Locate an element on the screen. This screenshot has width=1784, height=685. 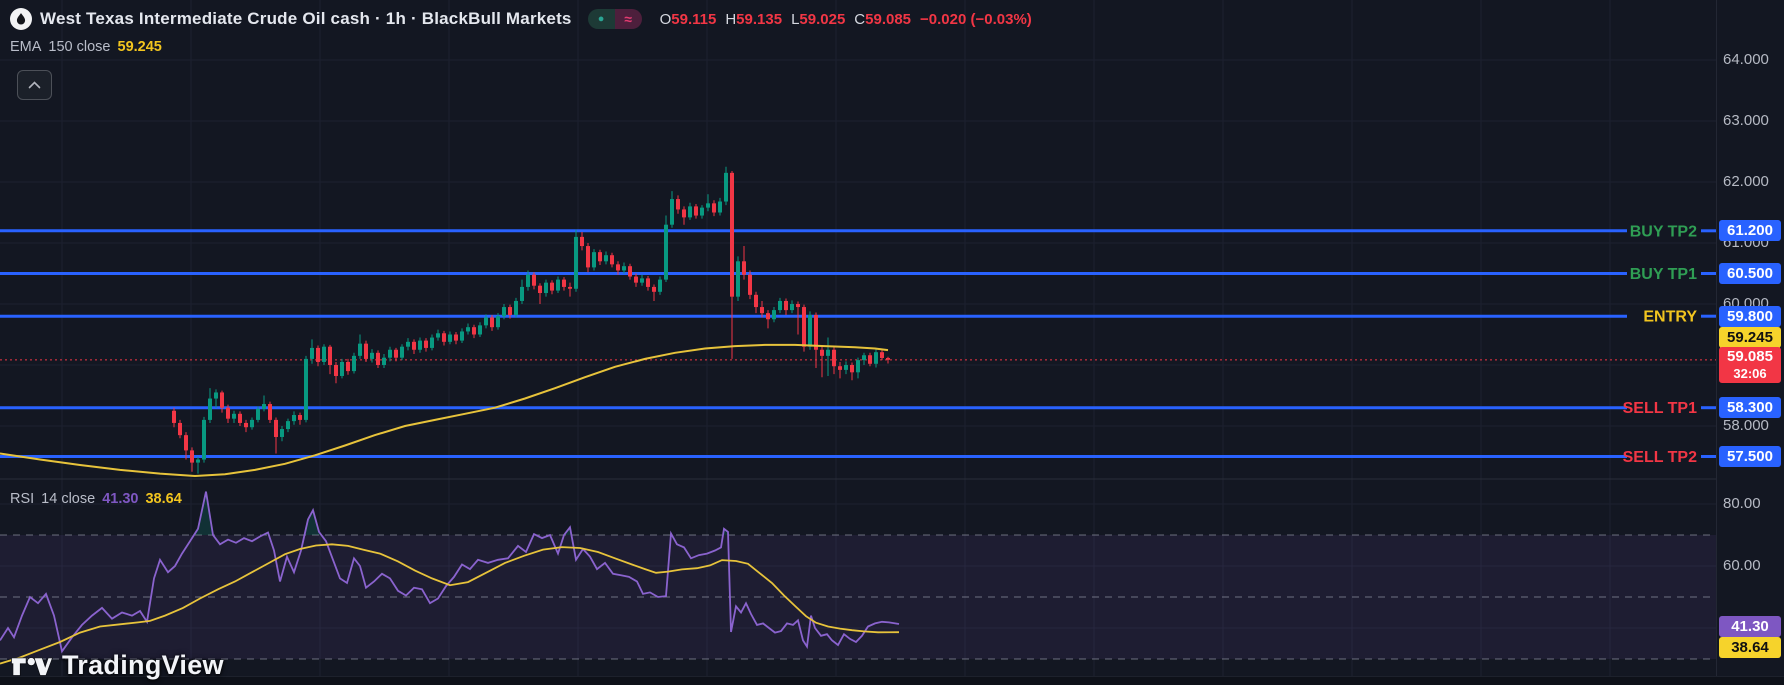
level-price-label-entry-value: 59.800 is located at coordinates (1750, 316).